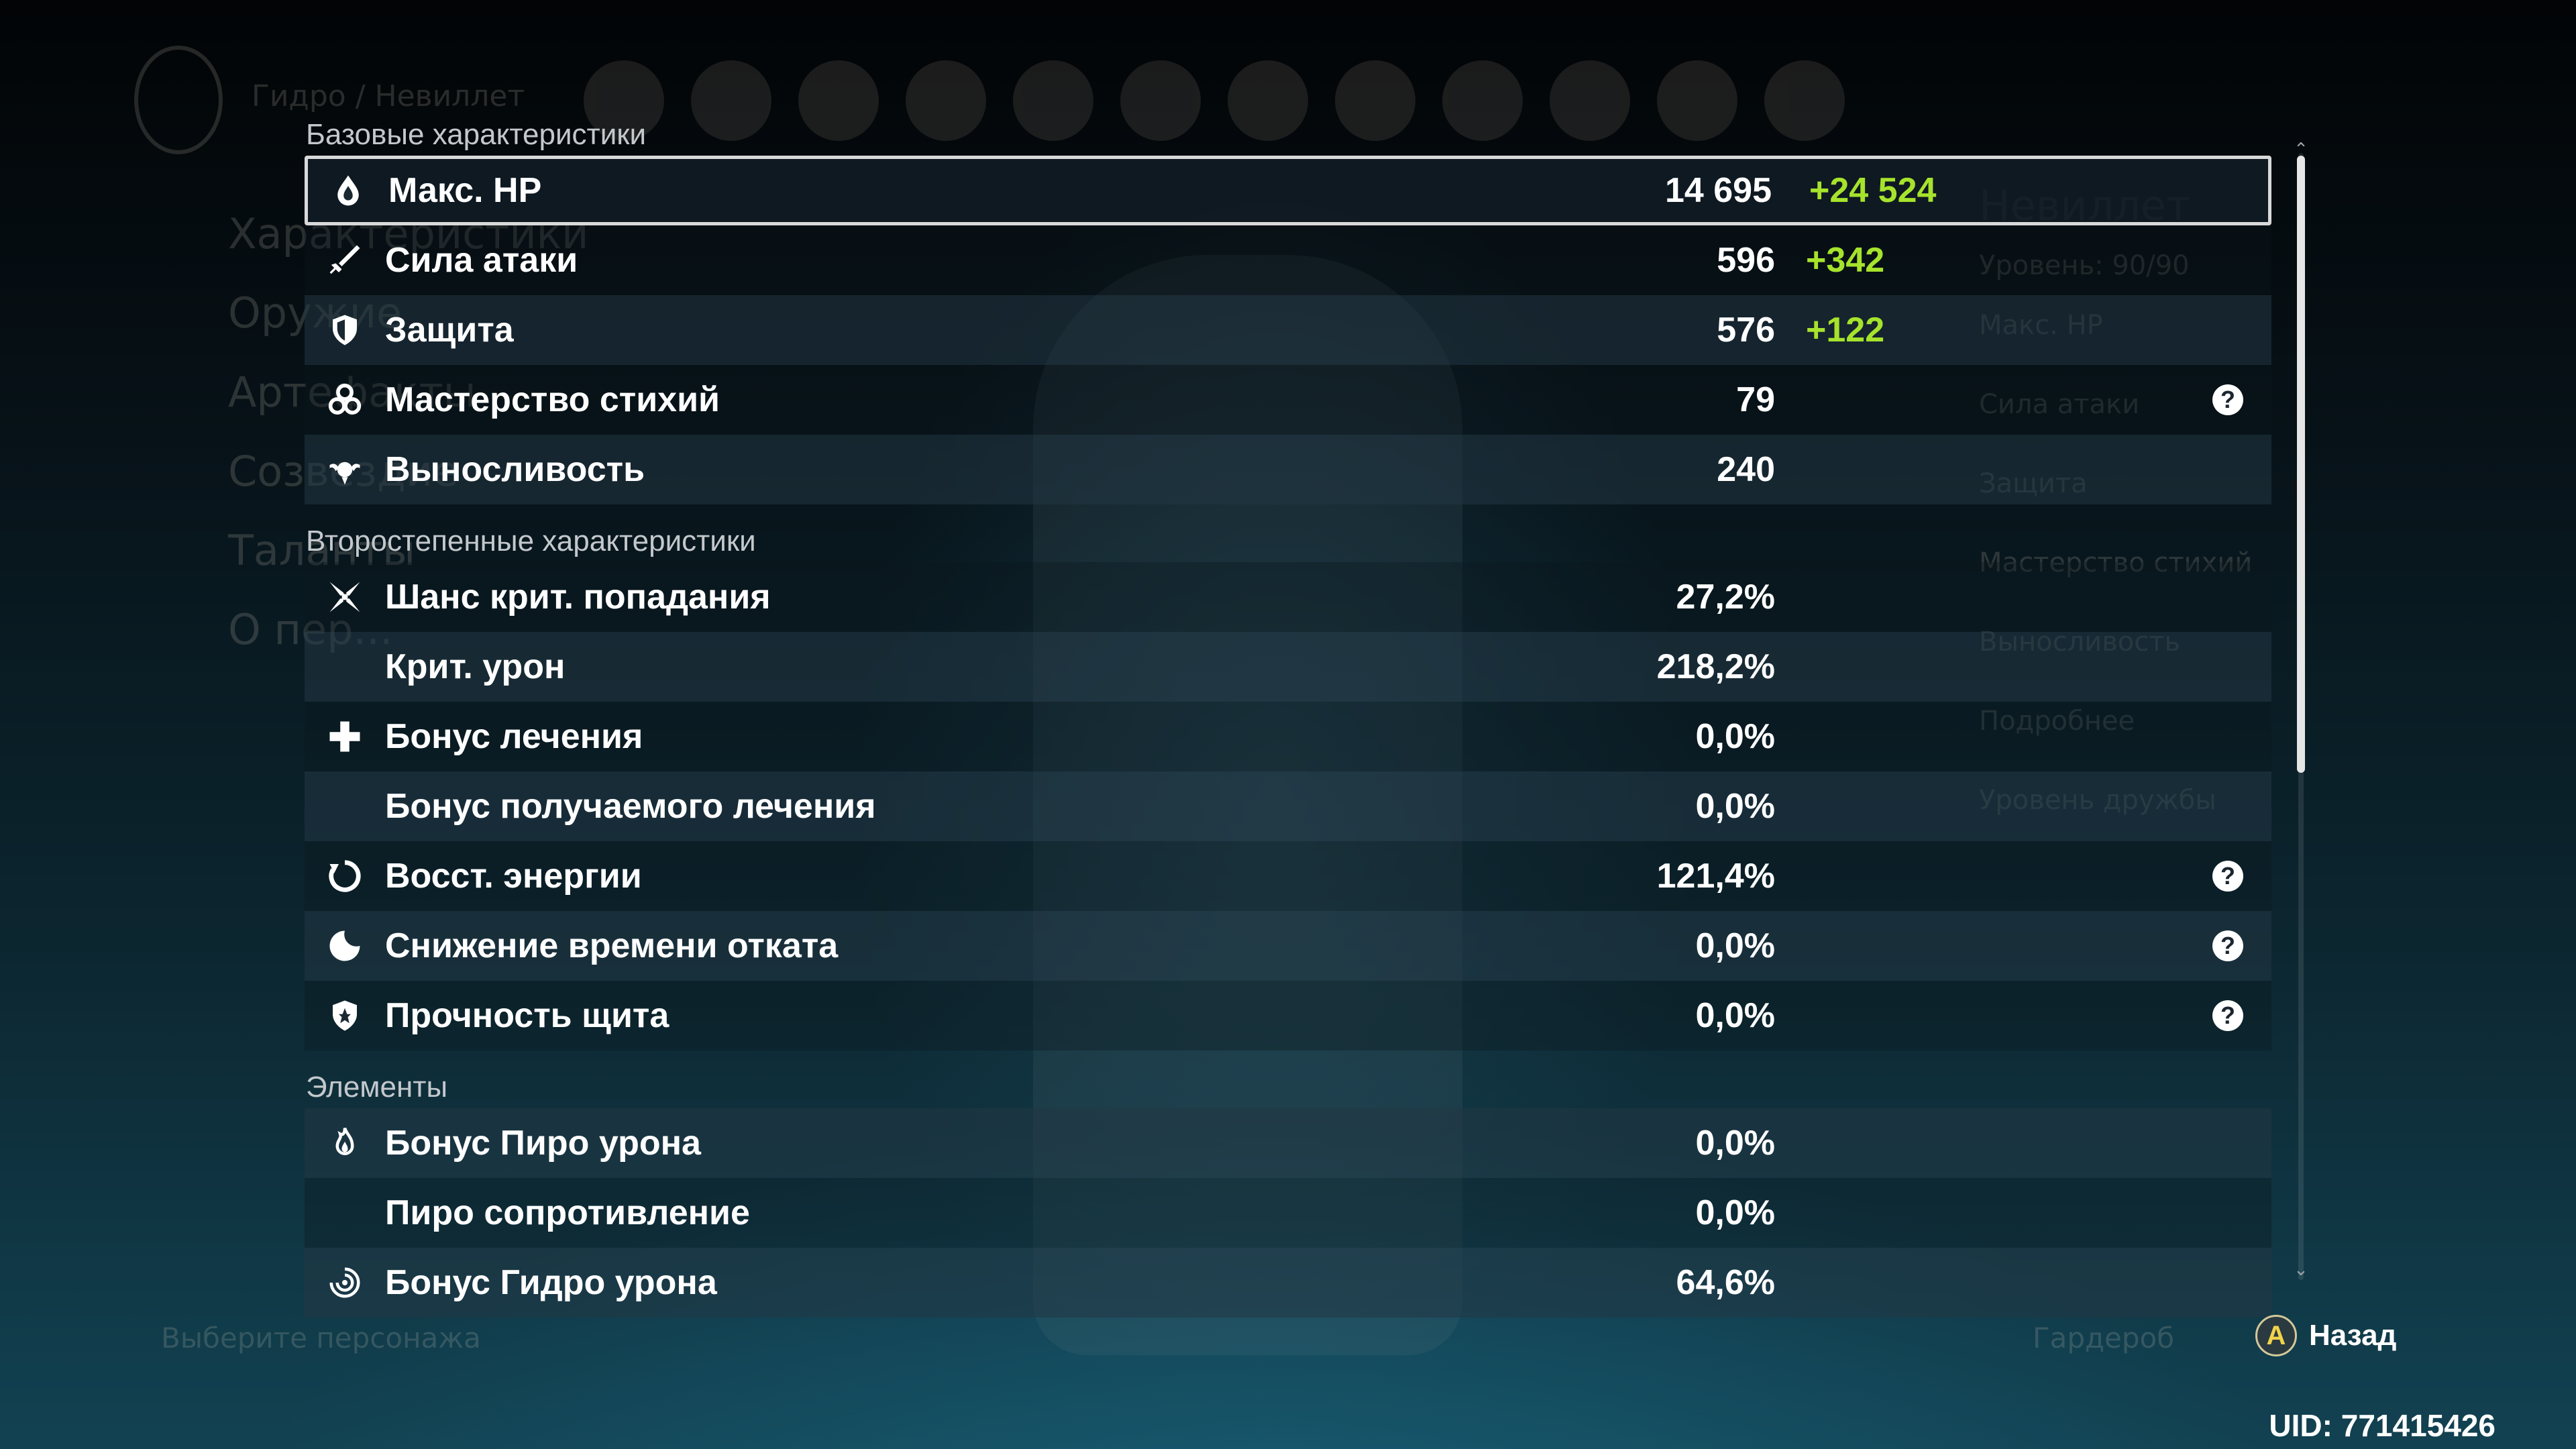 The width and height of the screenshot is (2576, 1449). I want to click on healing-cross-icon, so click(345, 736).